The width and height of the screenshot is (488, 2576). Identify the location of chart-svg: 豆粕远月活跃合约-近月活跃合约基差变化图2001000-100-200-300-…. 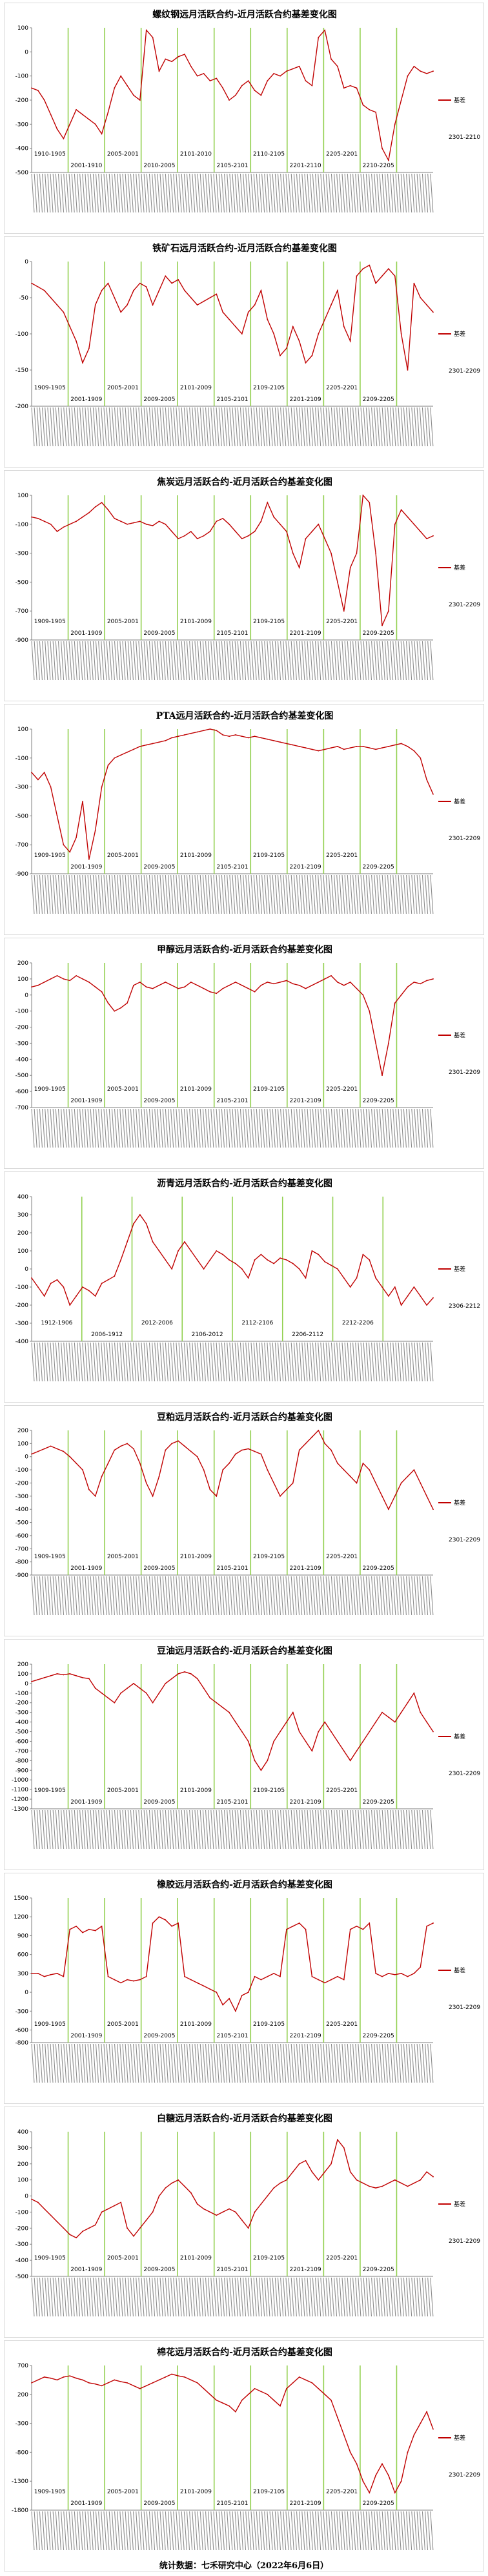
(247, 1514).